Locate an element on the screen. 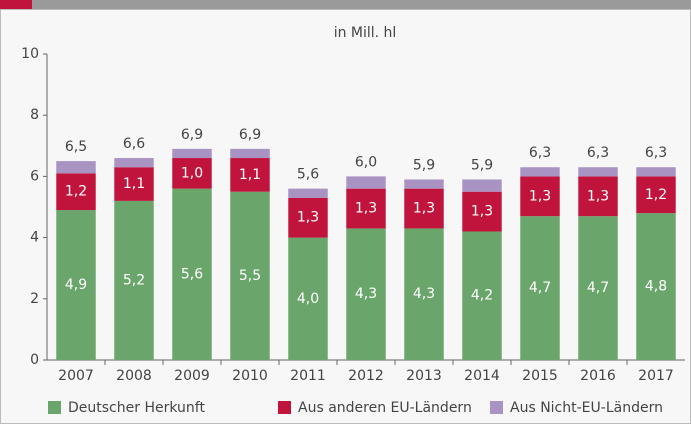 This screenshot has height=424, width=691. y-tick-label: 6 is located at coordinates (34, 176).